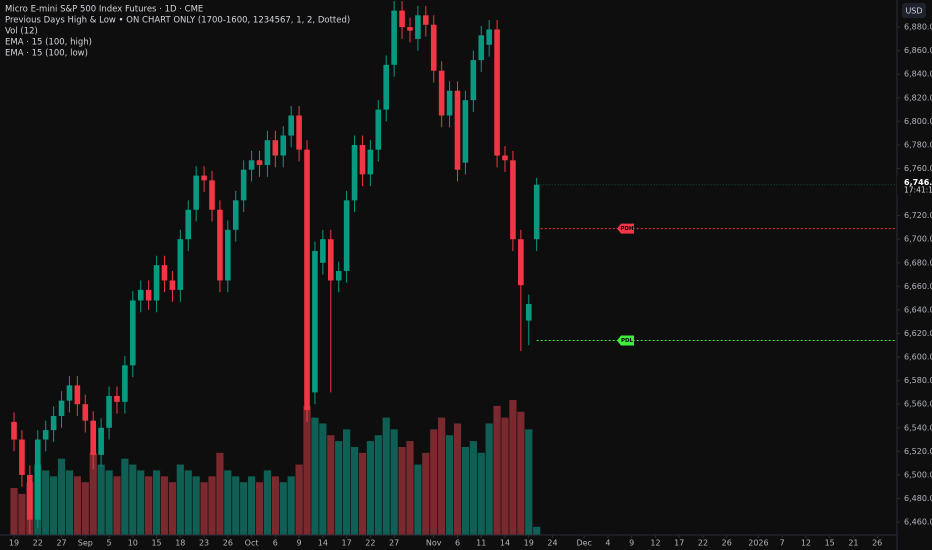 This screenshot has width=932, height=550. I want to click on x-tick-label: Dec, so click(583, 543).